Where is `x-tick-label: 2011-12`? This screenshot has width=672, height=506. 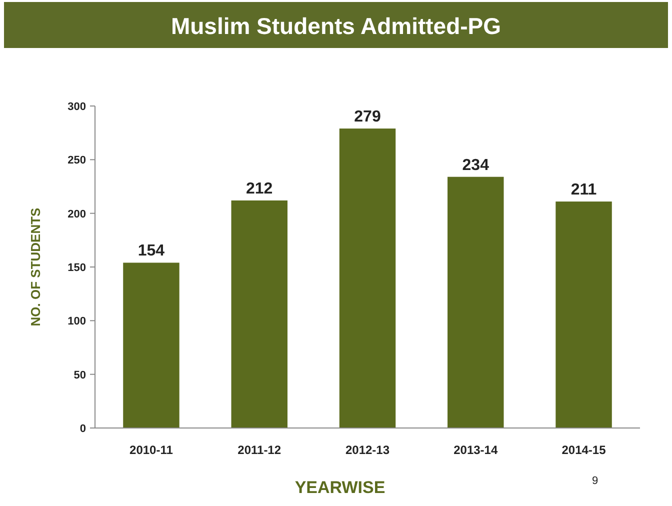
x-tick-label: 2011-12 is located at coordinates (260, 450).